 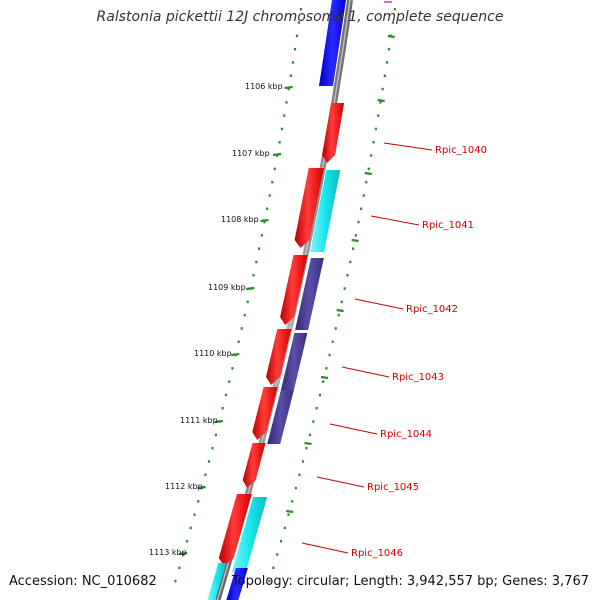 What do you see at coordinates (83, 581) in the screenshot?
I see `accession-label: Accession: NC_010682` at bounding box center [83, 581].